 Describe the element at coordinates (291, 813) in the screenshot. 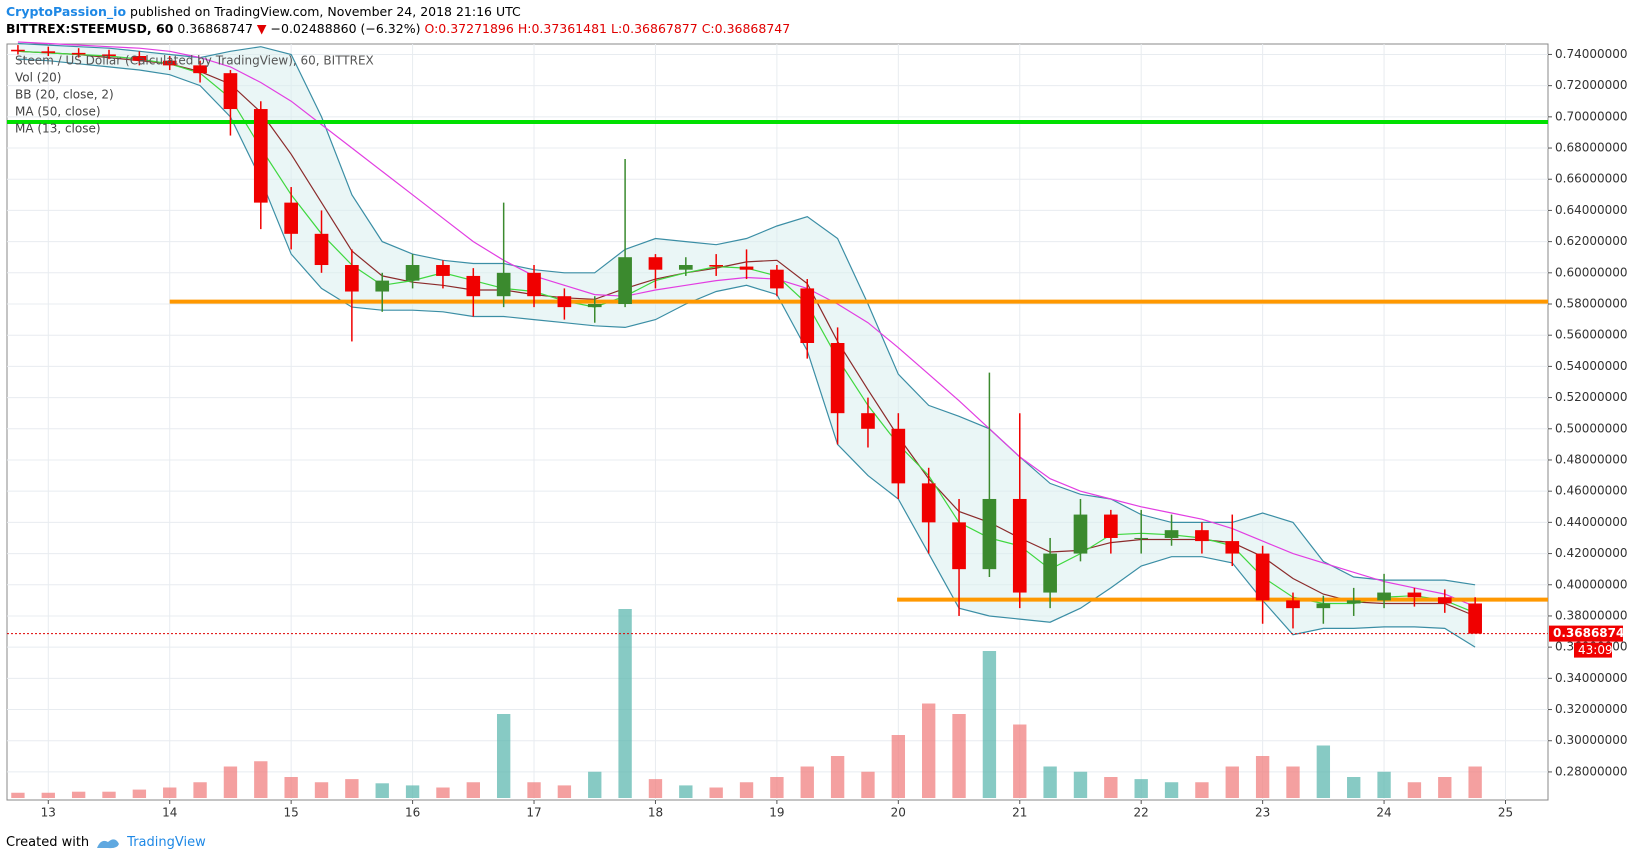

I see `x-tick-label: 15` at that location.